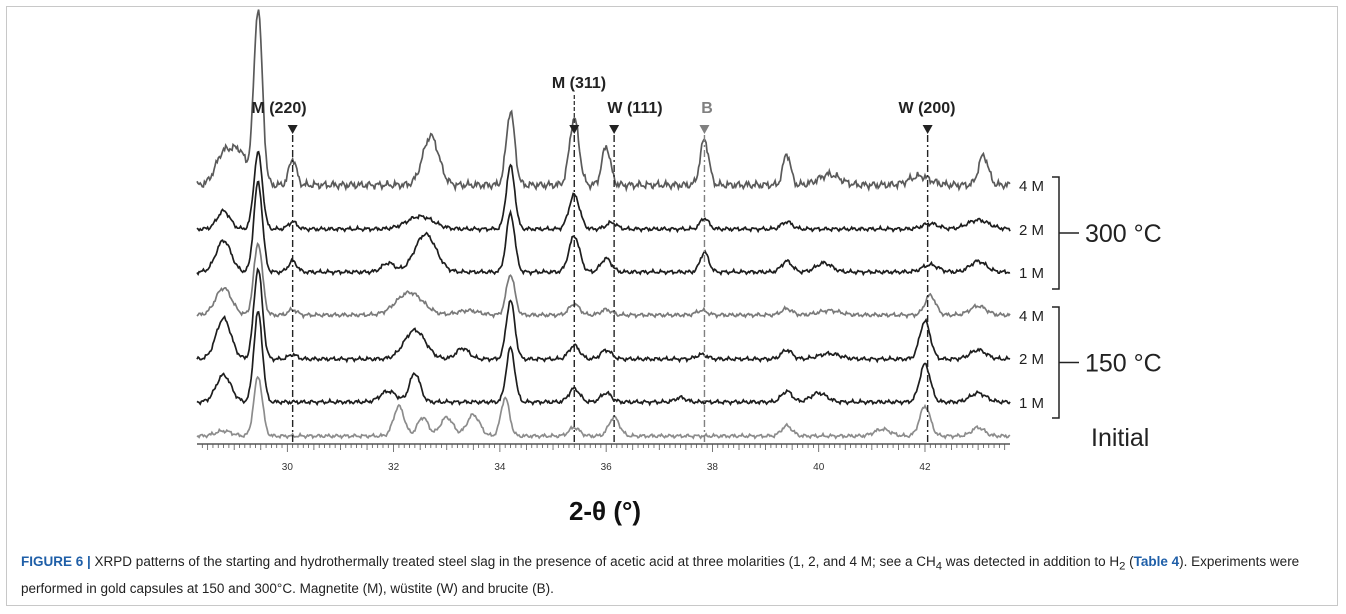  What do you see at coordinates (1031, 403) in the screenshot?
I see `series-label-5: 1 M` at bounding box center [1031, 403].